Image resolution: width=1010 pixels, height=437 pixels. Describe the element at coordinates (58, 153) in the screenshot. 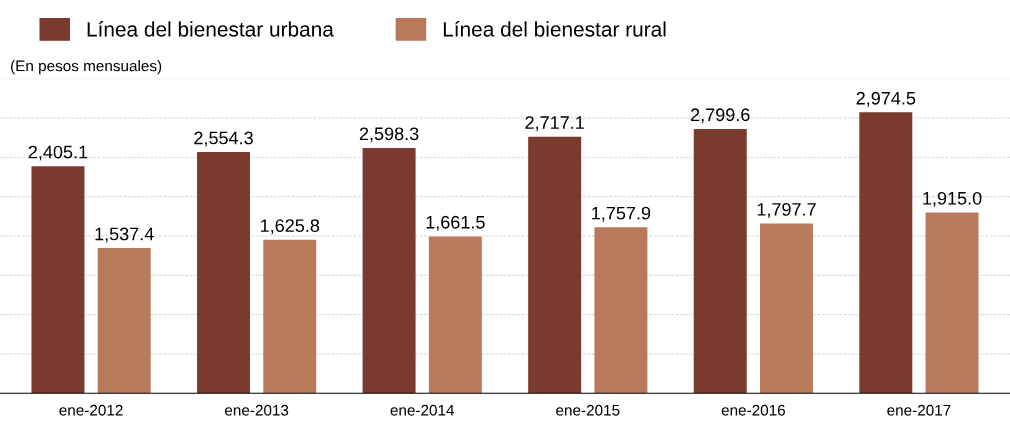

I see `data-label: 2,405.1` at that location.